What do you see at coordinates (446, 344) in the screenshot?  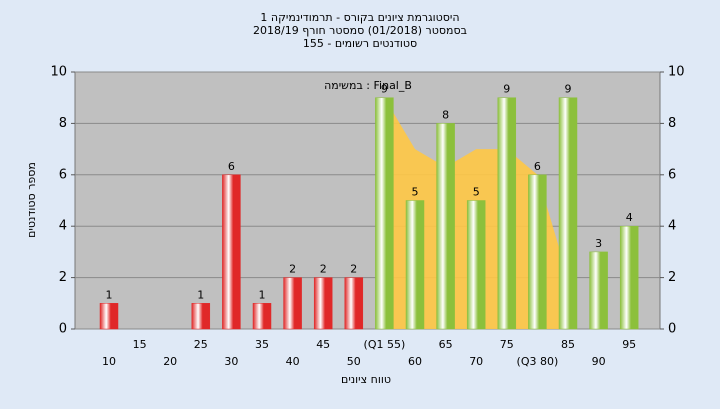 I see `x-tick-label: 65` at bounding box center [446, 344].